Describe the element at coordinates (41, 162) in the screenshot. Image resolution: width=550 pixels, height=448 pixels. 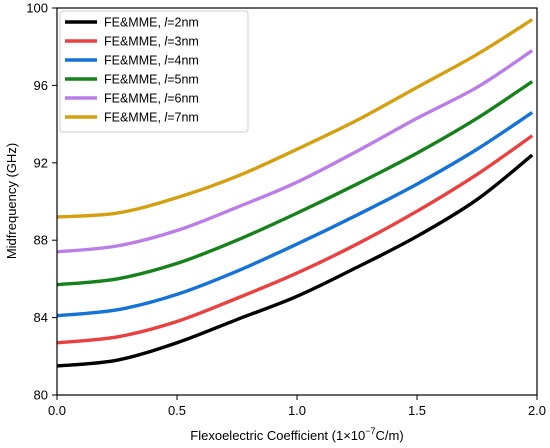
I see `y-tick-label: 92` at that location.